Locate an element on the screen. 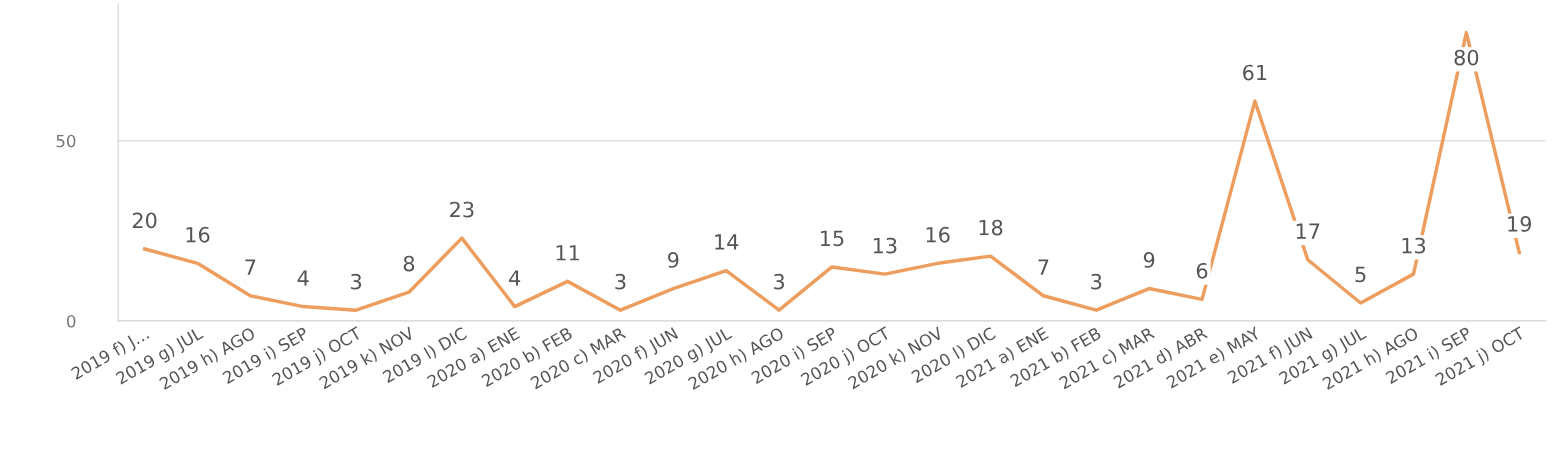 The width and height of the screenshot is (1555, 470). data-label: 19 is located at coordinates (1520, 224).